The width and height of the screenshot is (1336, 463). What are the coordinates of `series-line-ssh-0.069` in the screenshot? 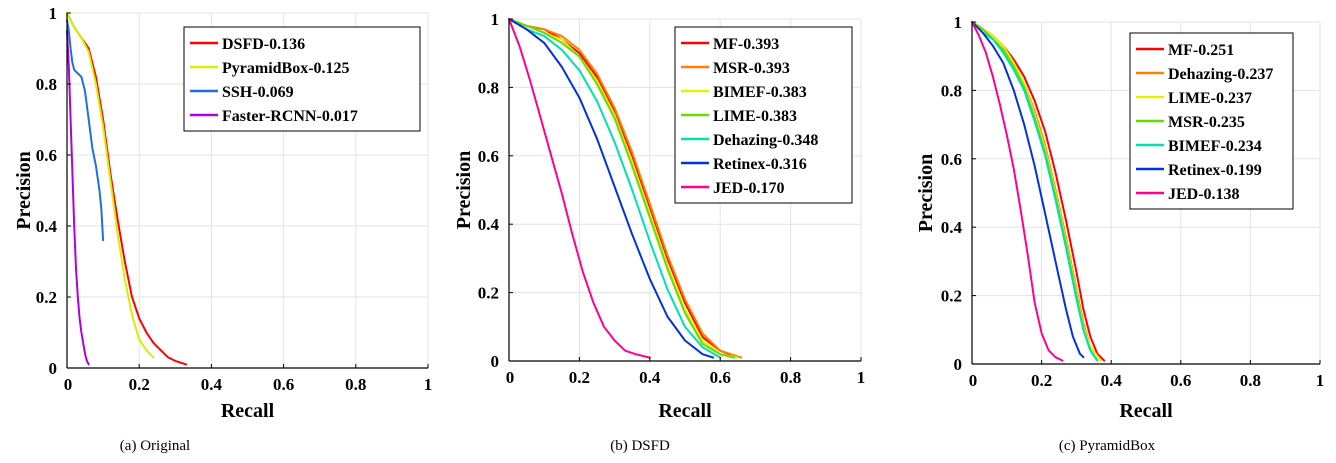 It's located at (85, 130).